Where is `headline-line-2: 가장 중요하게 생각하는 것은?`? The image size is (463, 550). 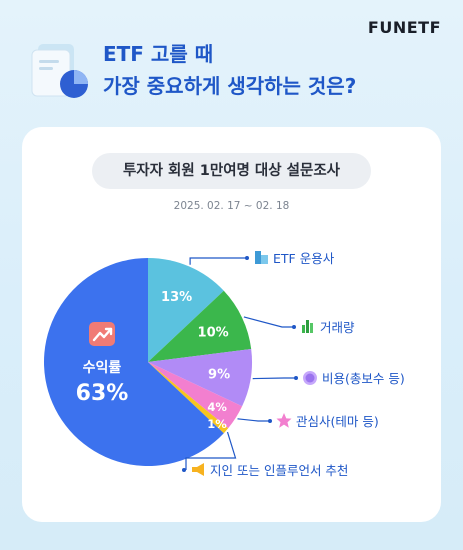 headline-line-2: 가장 중요하게 생각하는 것은? is located at coordinates (230, 86).